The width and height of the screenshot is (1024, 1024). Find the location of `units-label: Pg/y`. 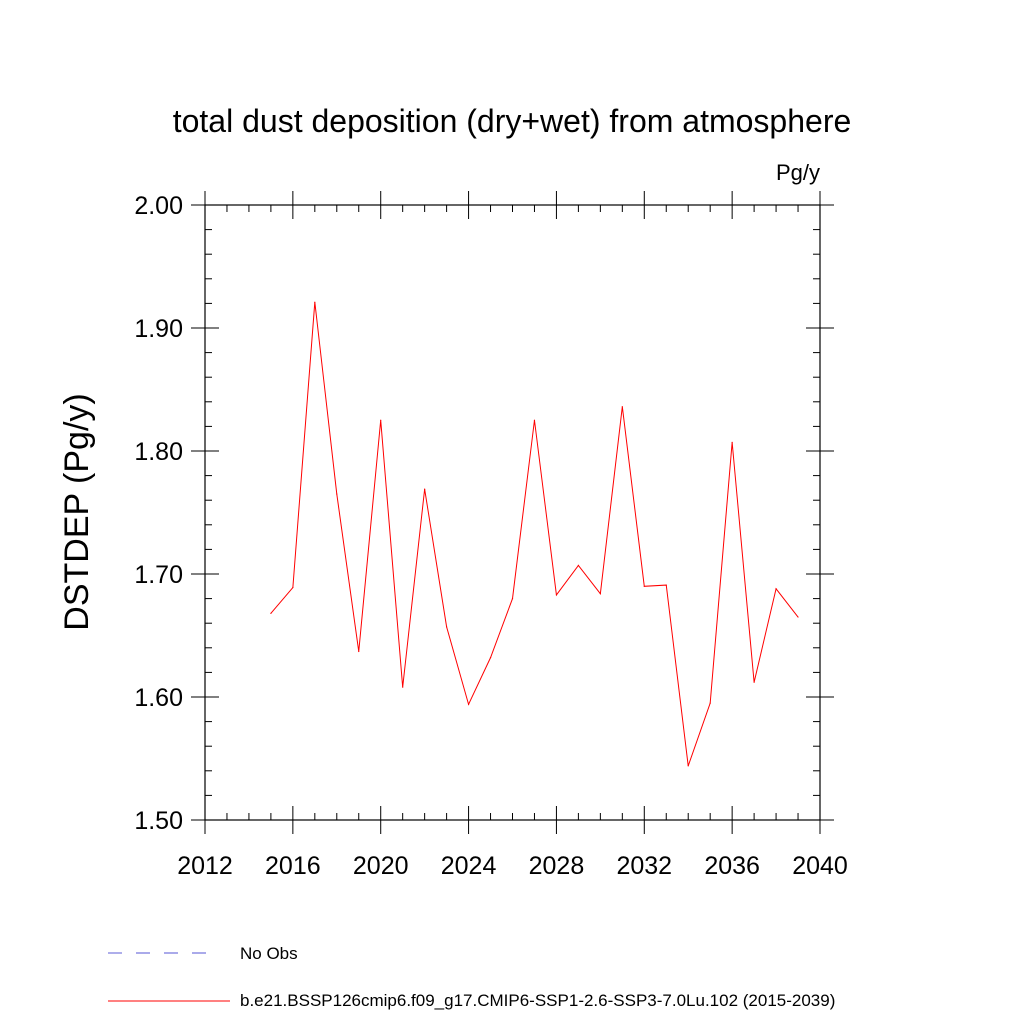

units-label: Pg/y is located at coordinates (798, 172).